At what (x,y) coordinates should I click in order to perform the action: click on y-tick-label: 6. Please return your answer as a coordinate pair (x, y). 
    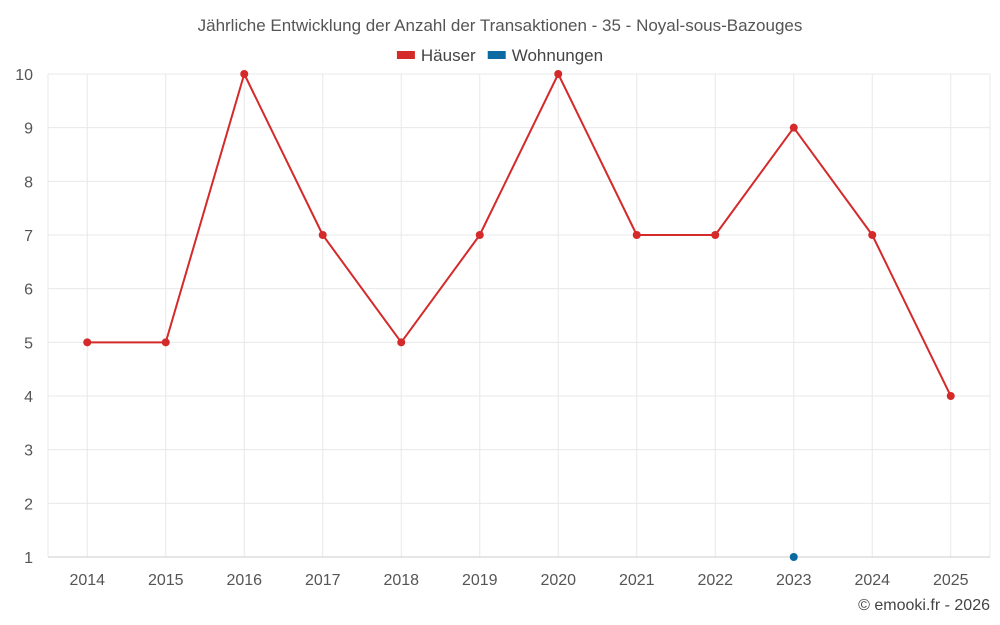
    Looking at the image, I should click on (28, 290).